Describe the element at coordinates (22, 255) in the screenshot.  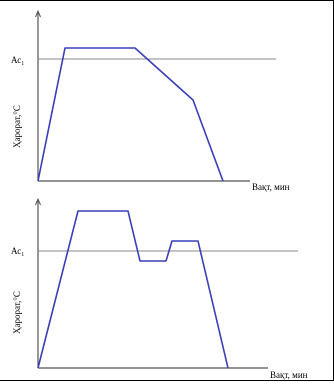
I see `bottom-ac1-label-sub: 1` at that location.